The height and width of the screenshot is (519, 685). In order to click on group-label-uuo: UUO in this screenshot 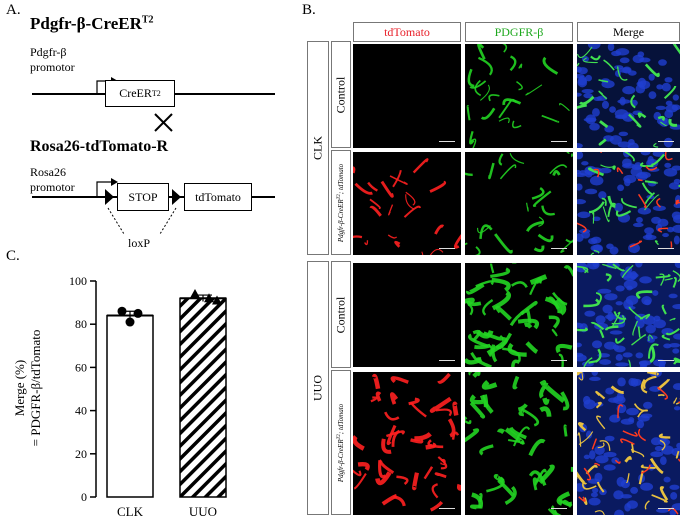, I will do `click(318, 388)`.